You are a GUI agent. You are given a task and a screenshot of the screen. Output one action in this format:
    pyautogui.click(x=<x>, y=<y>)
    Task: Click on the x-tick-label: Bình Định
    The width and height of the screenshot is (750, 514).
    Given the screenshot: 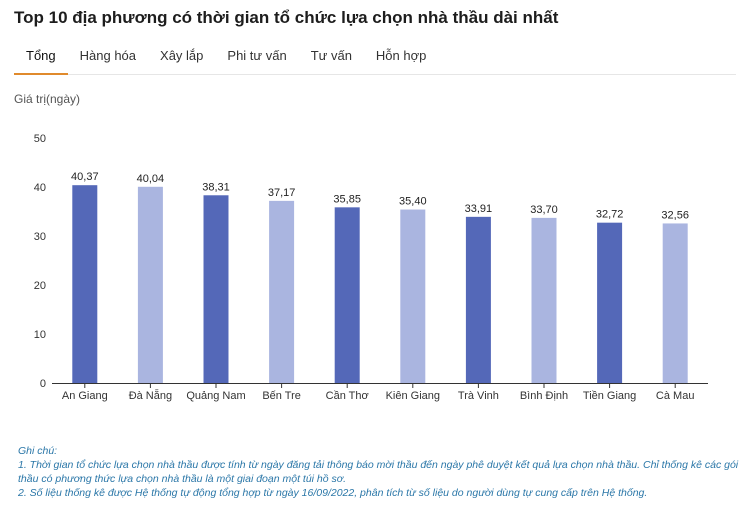 What is the action you would take?
    pyautogui.click(x=544, y=396)
    